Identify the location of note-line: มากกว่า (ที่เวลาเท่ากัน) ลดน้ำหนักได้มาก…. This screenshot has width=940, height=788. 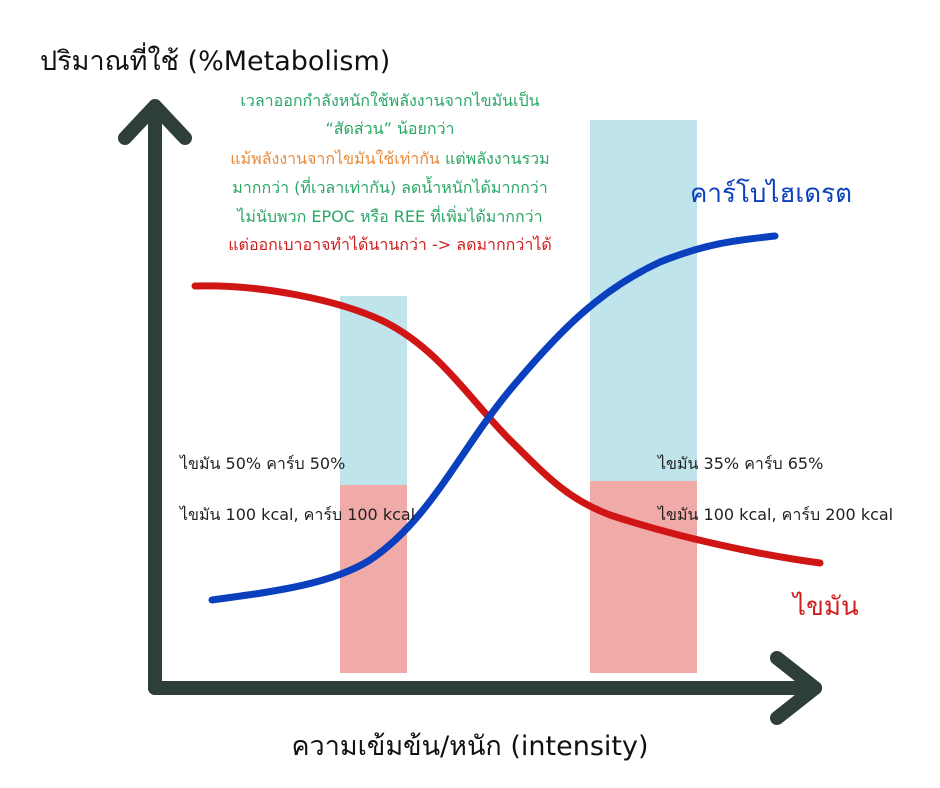
(390, 186).